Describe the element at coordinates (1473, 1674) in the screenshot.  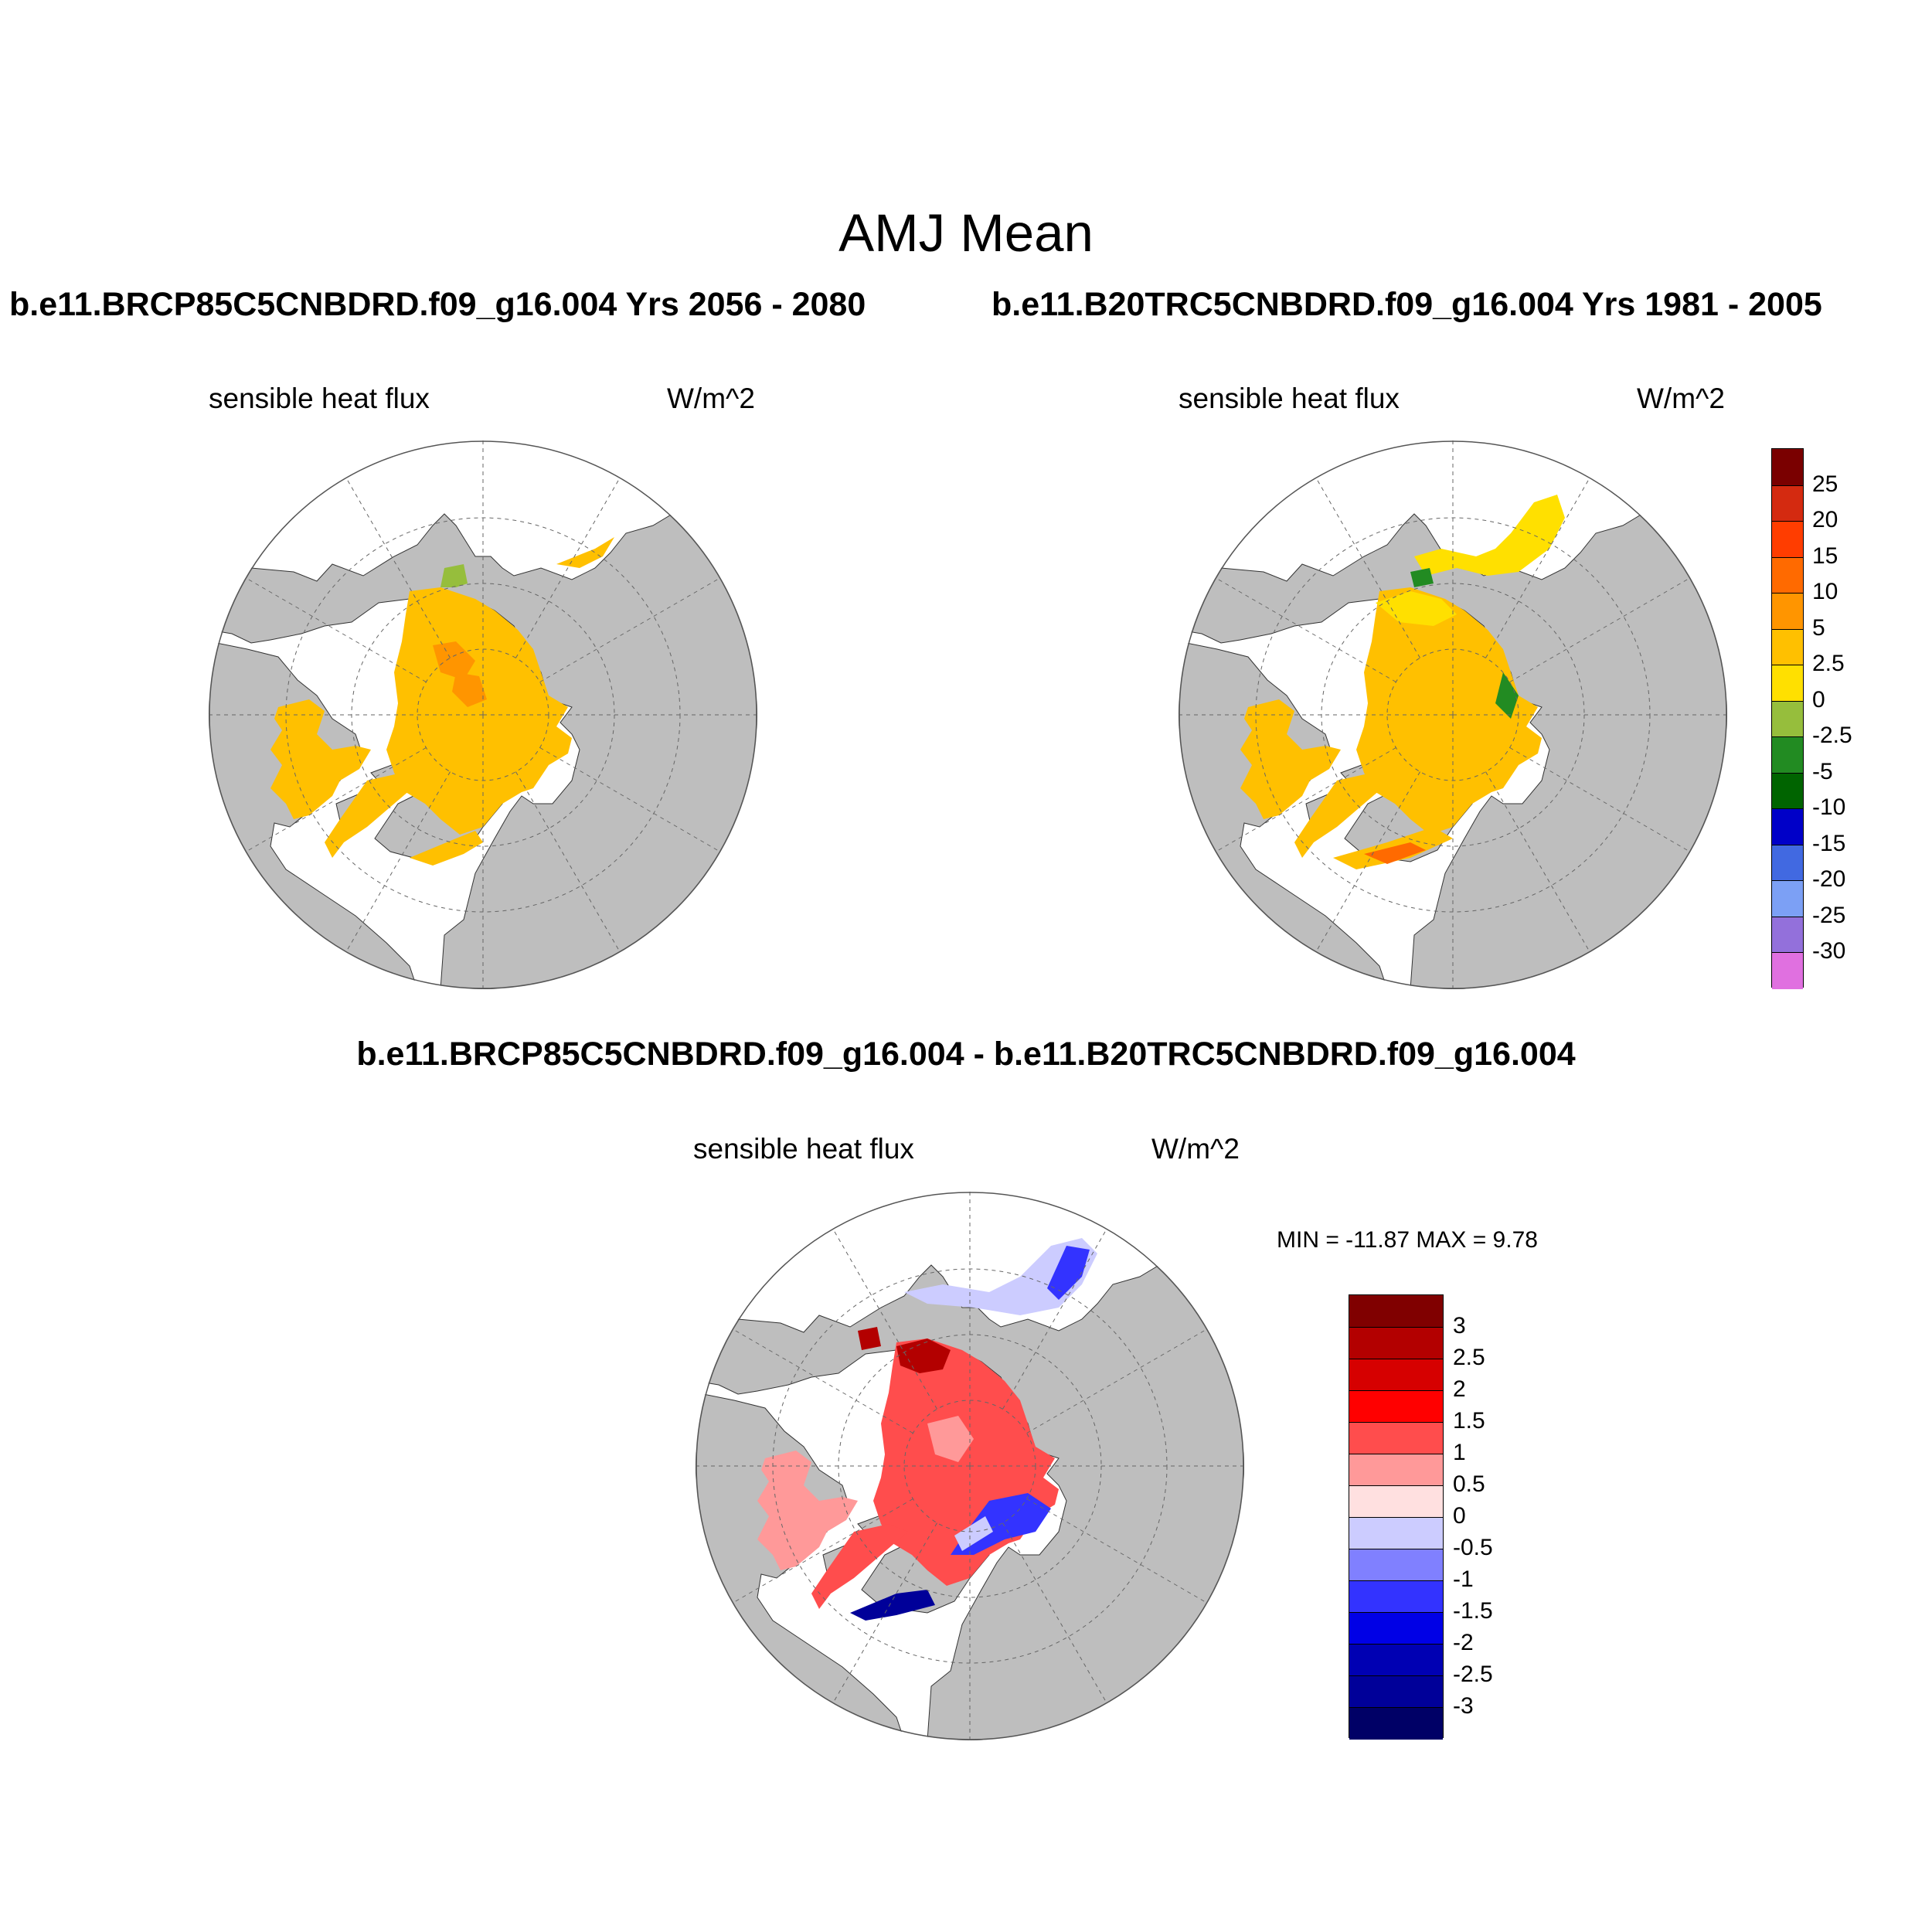
I see `colorbar-tick-label: -2.5` at that location.